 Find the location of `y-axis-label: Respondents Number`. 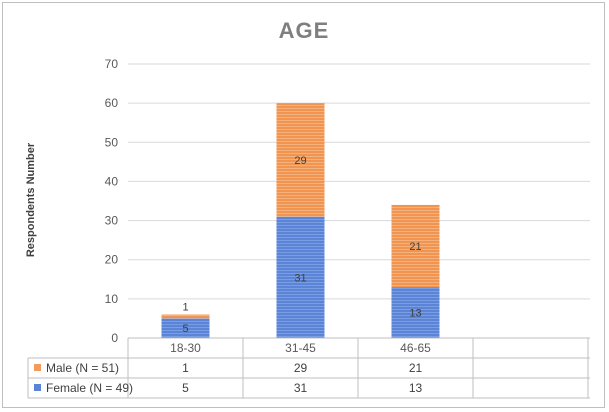

y-axis-label: Respondents Number is located at coordinates (31, 199).